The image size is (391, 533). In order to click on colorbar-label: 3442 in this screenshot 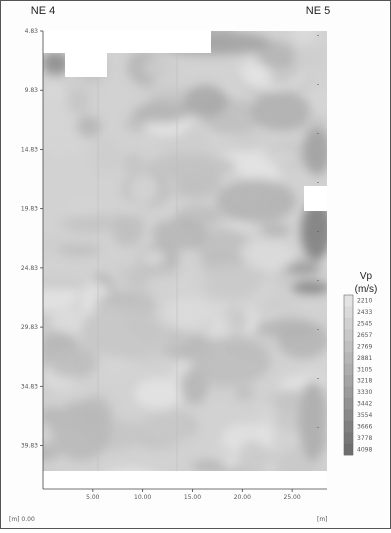, I will do `click(364, 404)`.